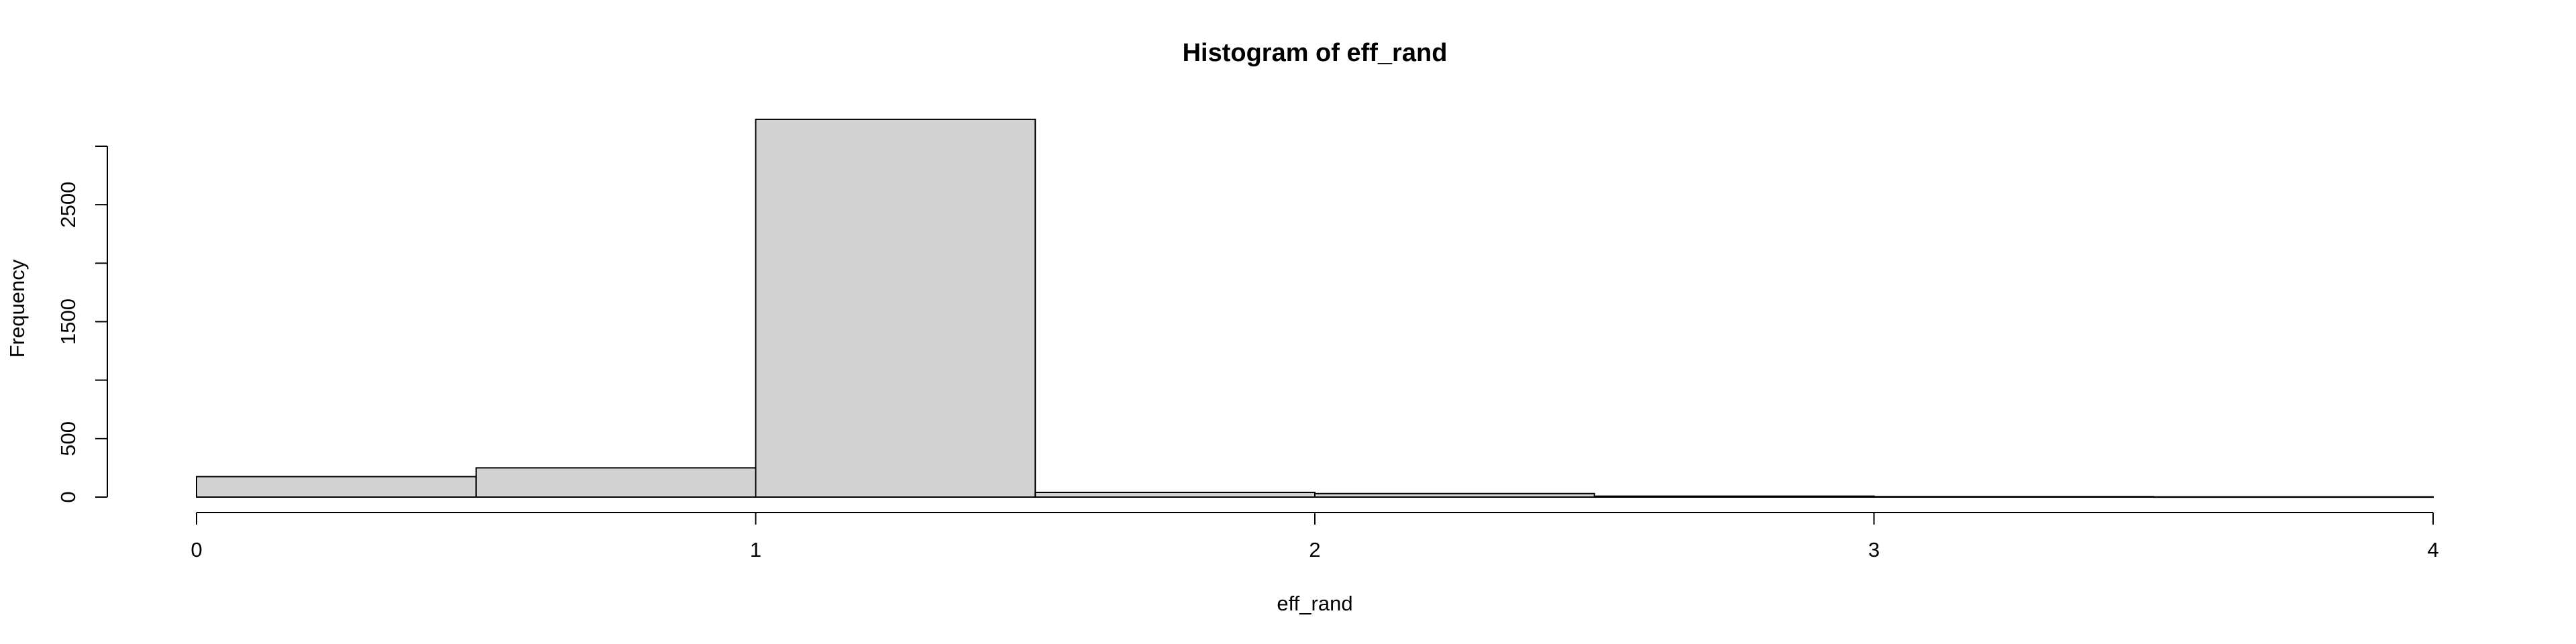 The image size is (2576, 644). I want to click on y-axis-label: Frequency, so click(17, 308).